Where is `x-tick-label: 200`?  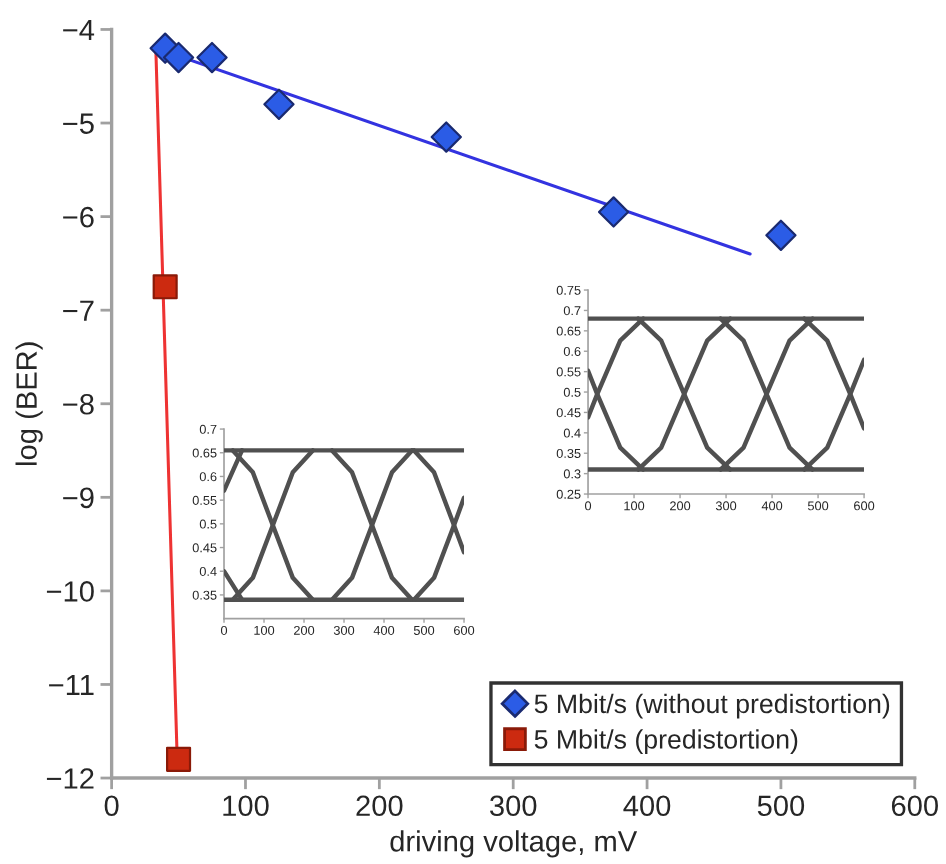 x-tick-label: 200 is located at coordinates (379, 806).